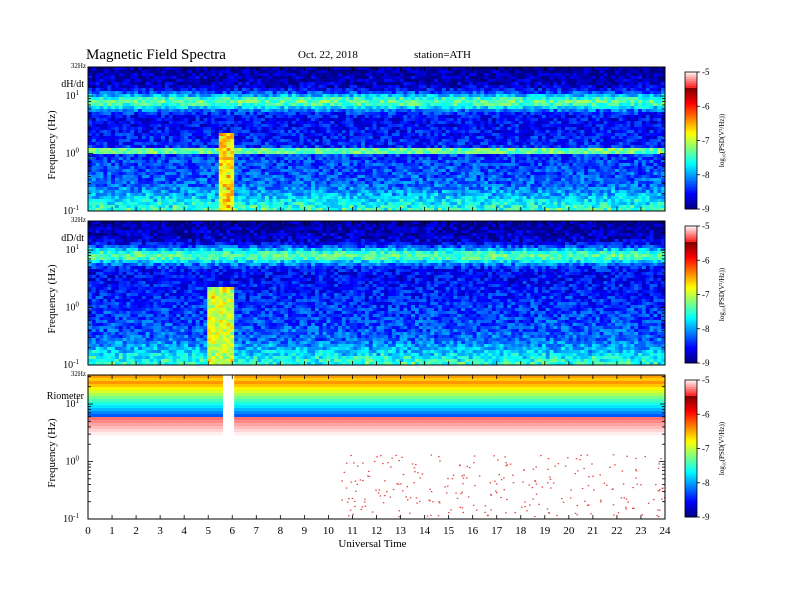  What do you see at coordinates (156, 55) in the screenshot?
I see `chart-title: Magnetic Field Spectra` at bounding box center [156, 55].